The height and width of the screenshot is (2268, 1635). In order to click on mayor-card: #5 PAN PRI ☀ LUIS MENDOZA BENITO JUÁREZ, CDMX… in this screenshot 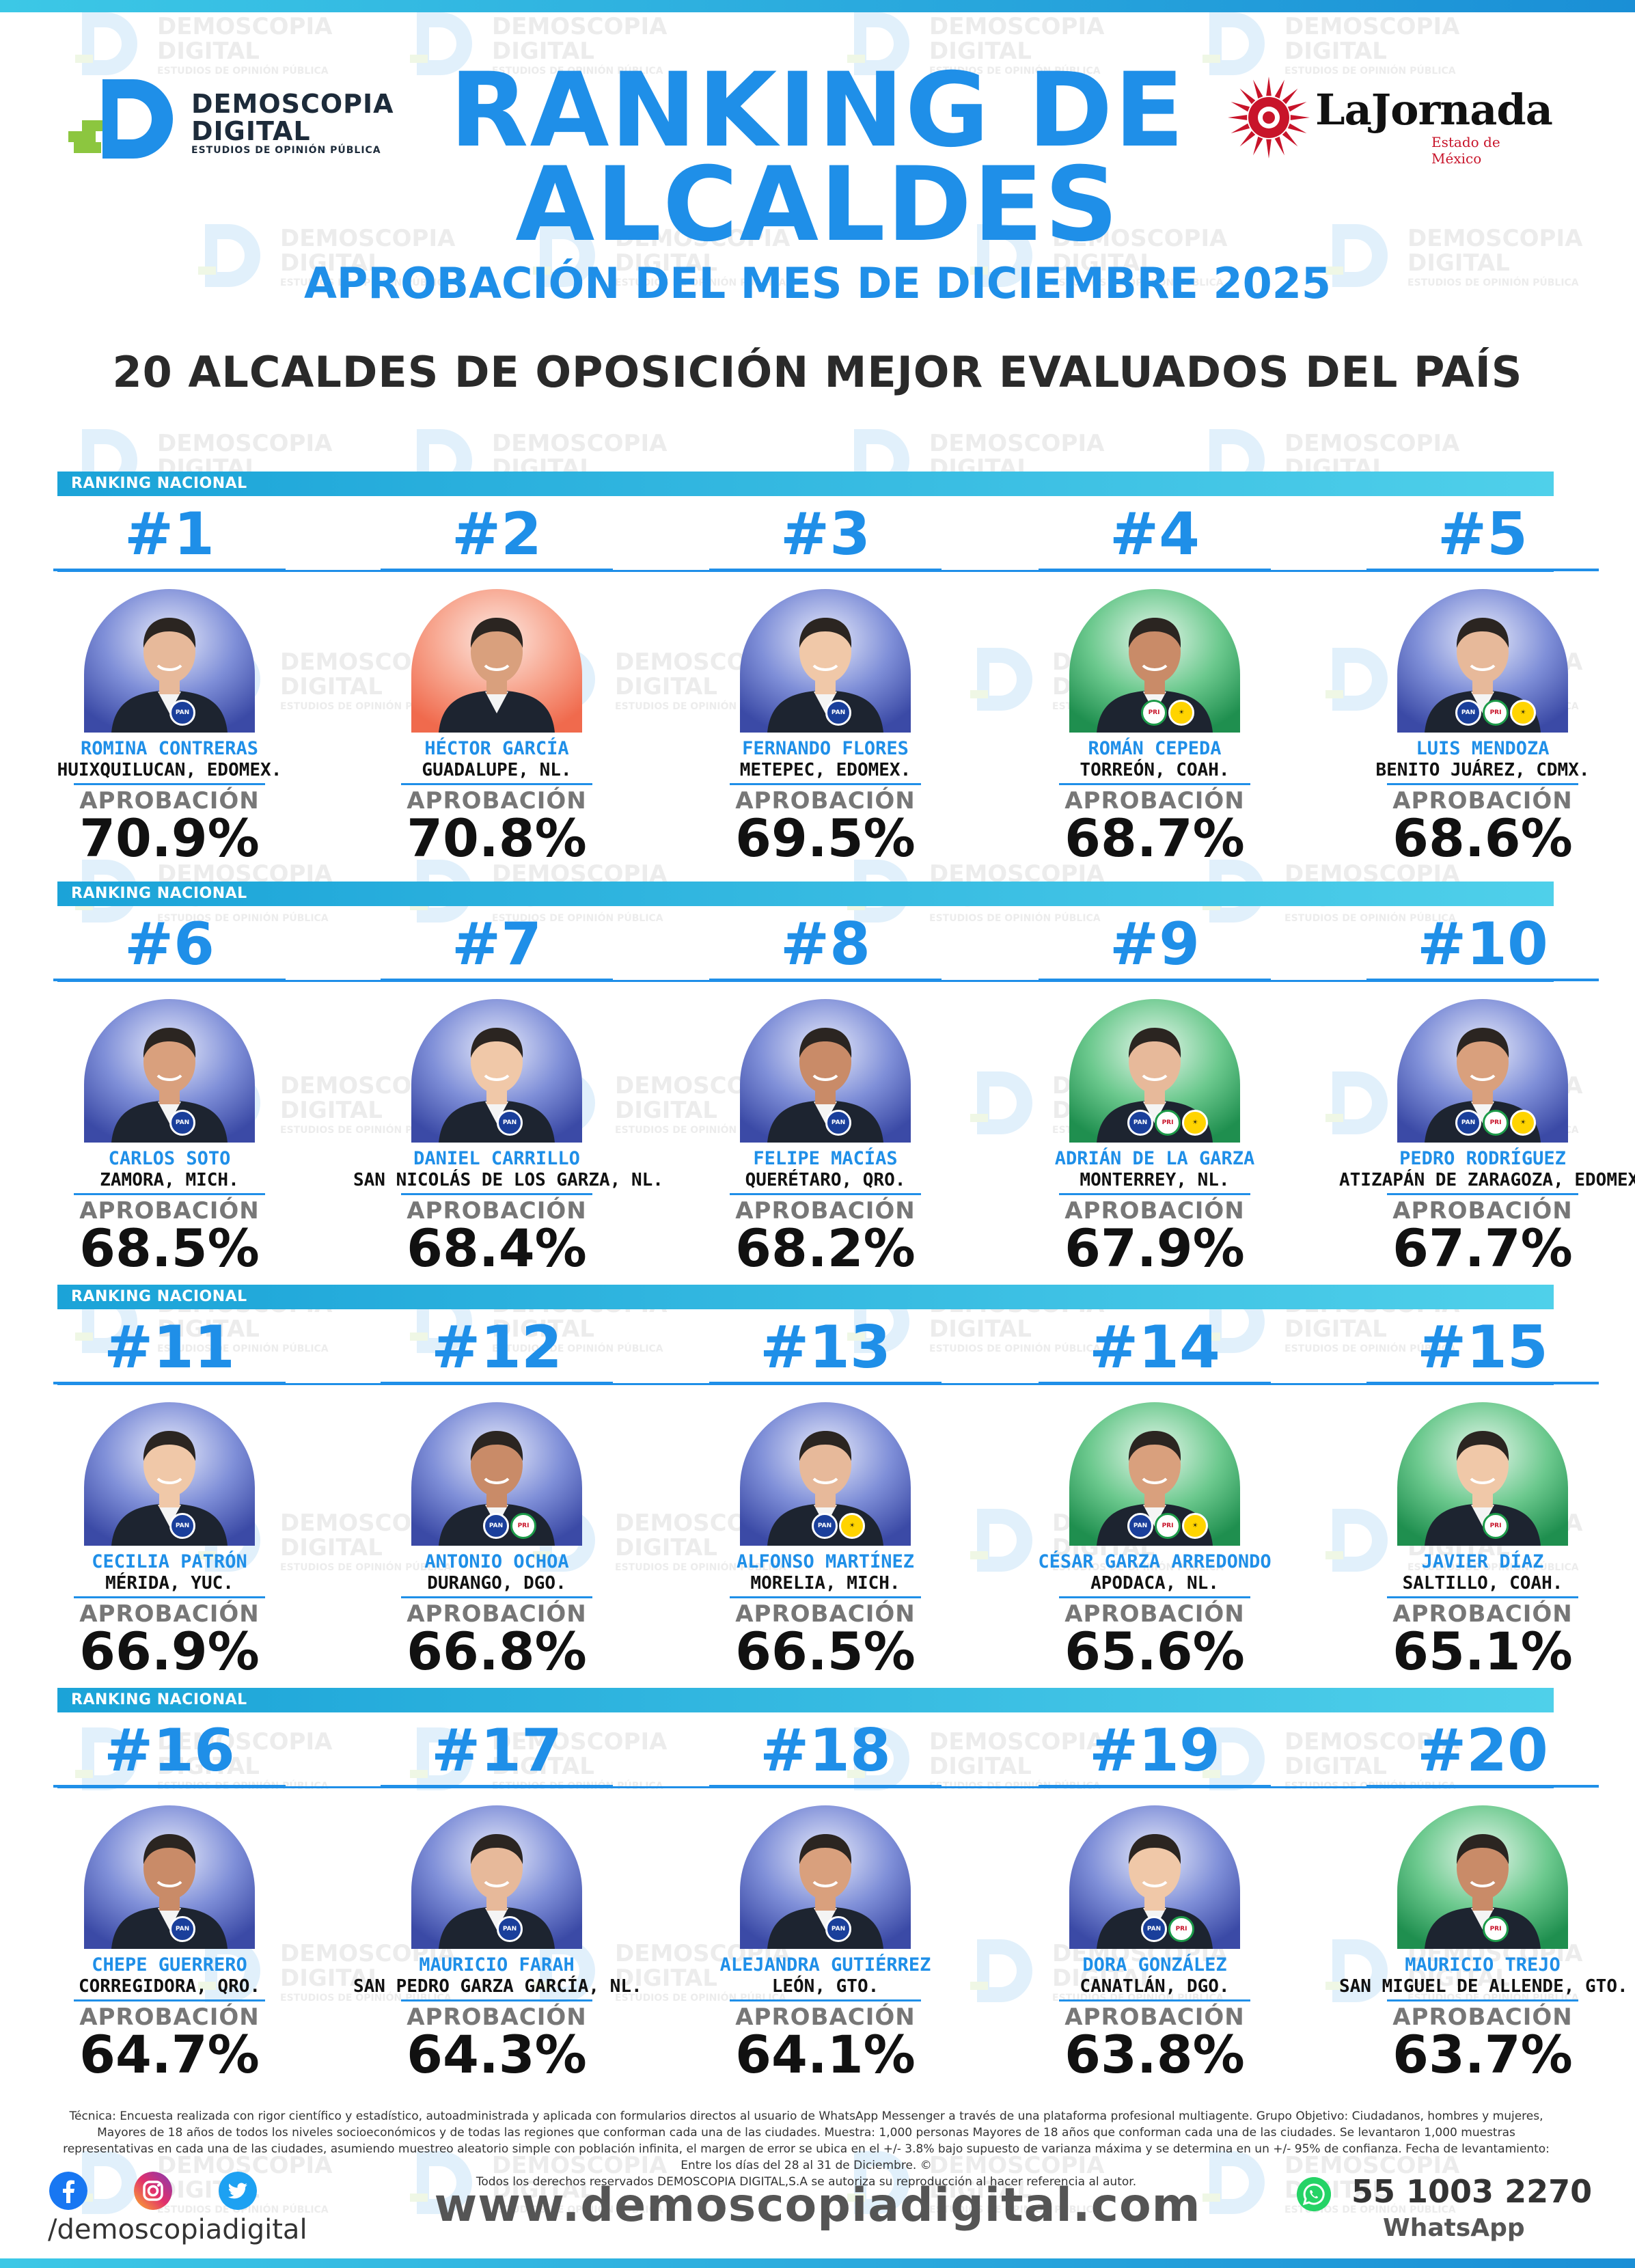, I will do `click(1482, 683)`.